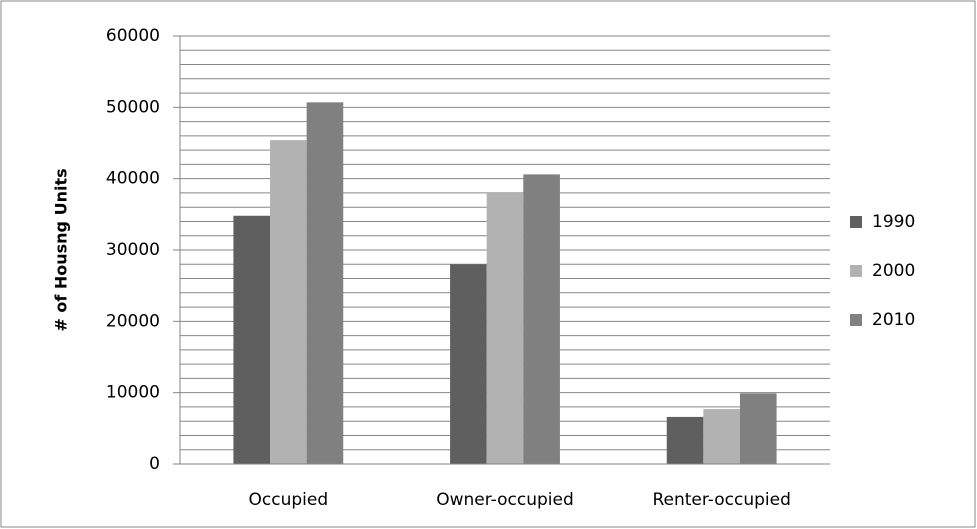  Describe the element at coordinates (61, 249) in the screenshot. I see `y-axis-label: # of Housng Units` at that location.